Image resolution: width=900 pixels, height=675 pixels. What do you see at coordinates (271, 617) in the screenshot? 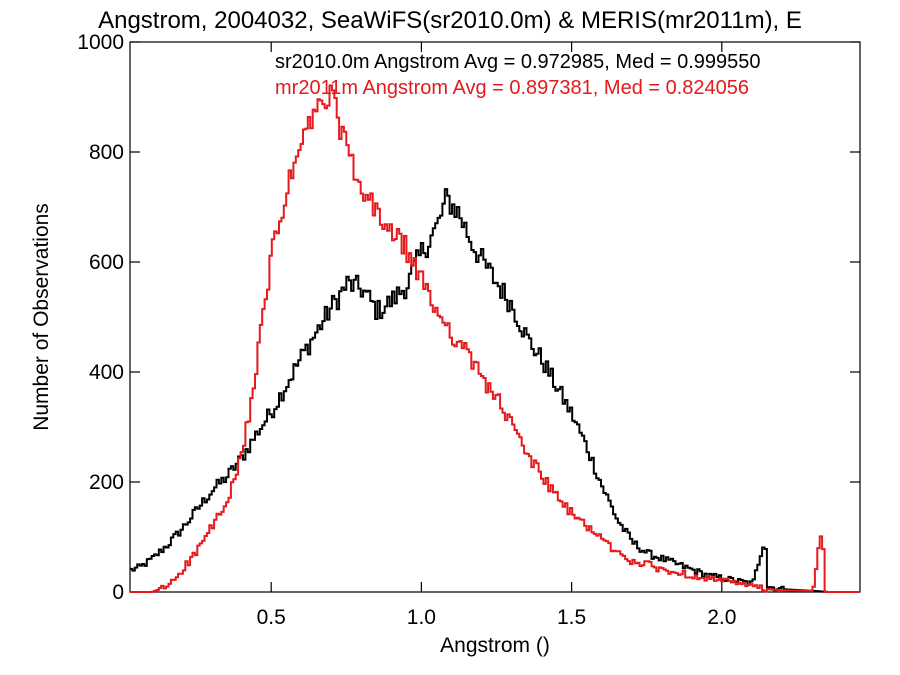
I see `x-tick-label: 0.5` at bounding box center [271, 617].